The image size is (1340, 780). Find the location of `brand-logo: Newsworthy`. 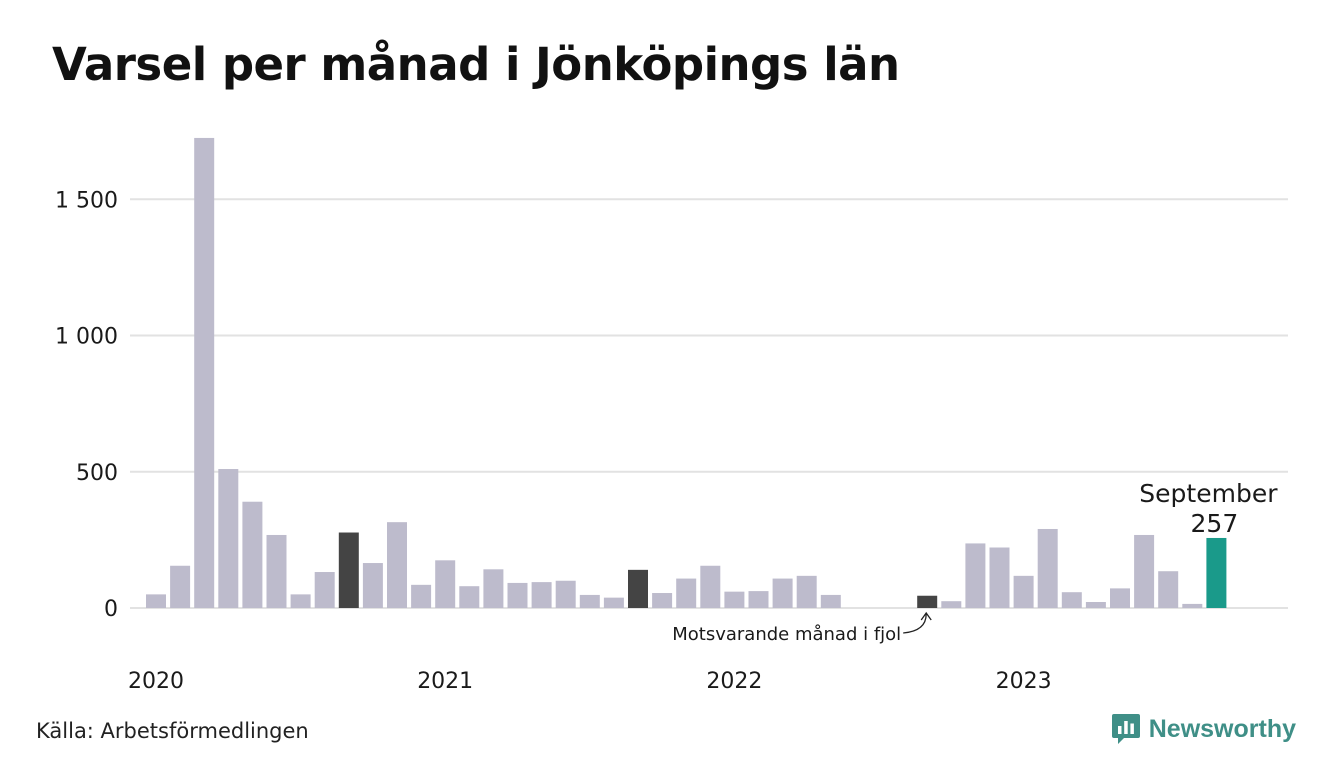

brand-logo: Newsworthy is located at coordinates (1203, 729).